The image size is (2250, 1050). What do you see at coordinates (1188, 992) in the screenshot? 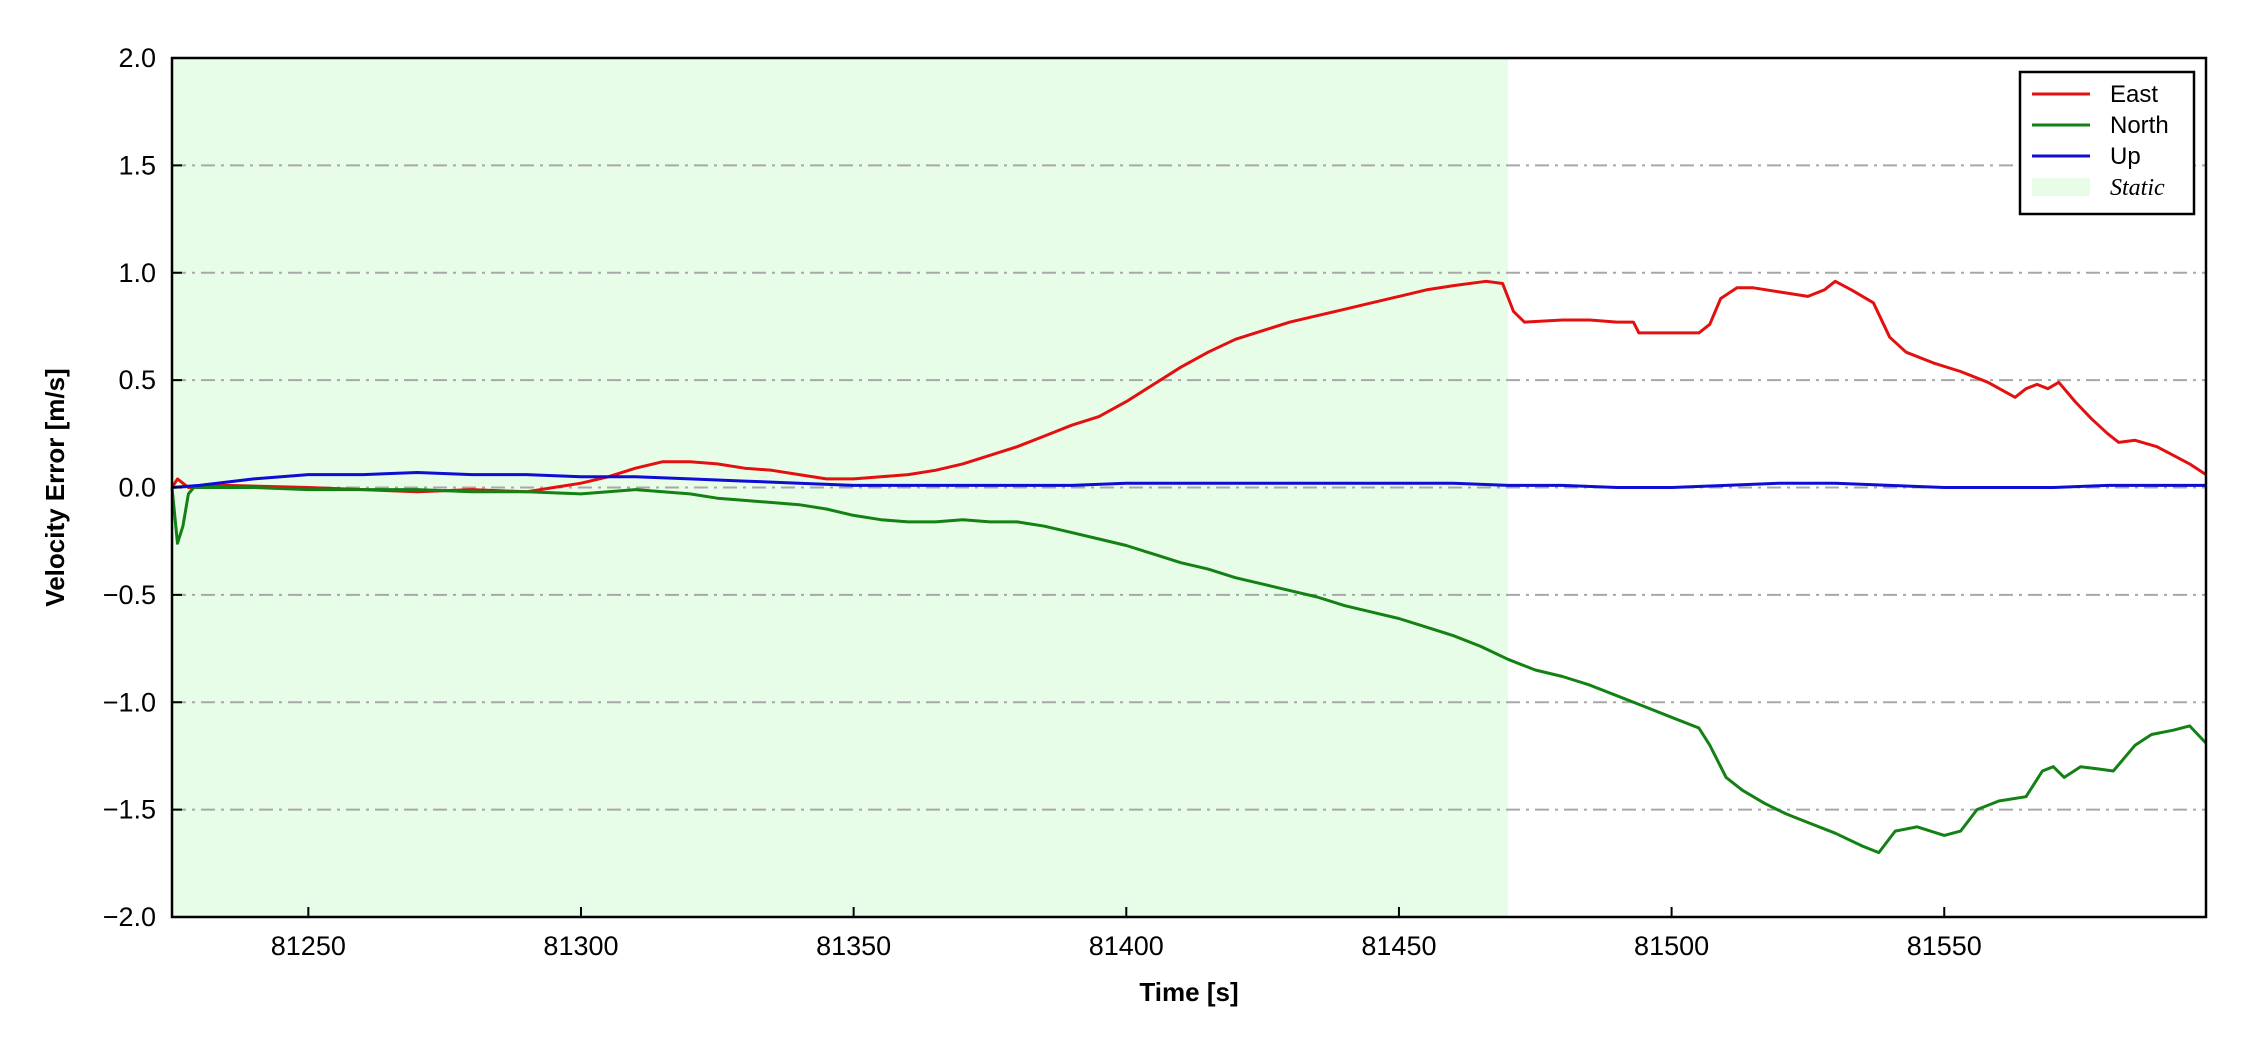
I see `x-axis-title: Time [s]` at bounding box center [1188, 992].